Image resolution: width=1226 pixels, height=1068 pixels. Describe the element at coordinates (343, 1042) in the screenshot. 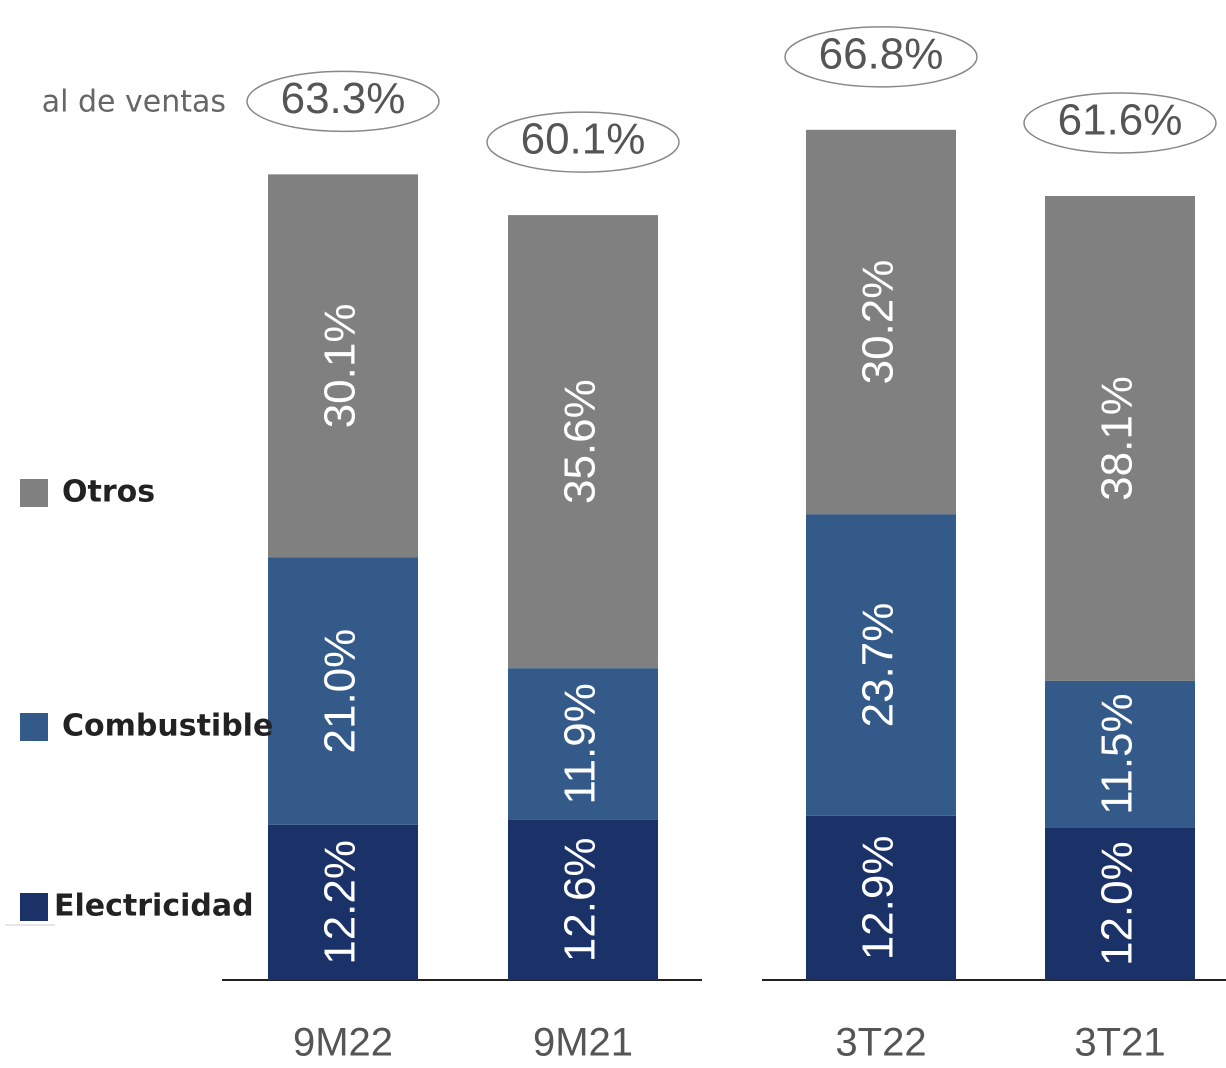

I see `x-tick-label: 9M22` at that location.